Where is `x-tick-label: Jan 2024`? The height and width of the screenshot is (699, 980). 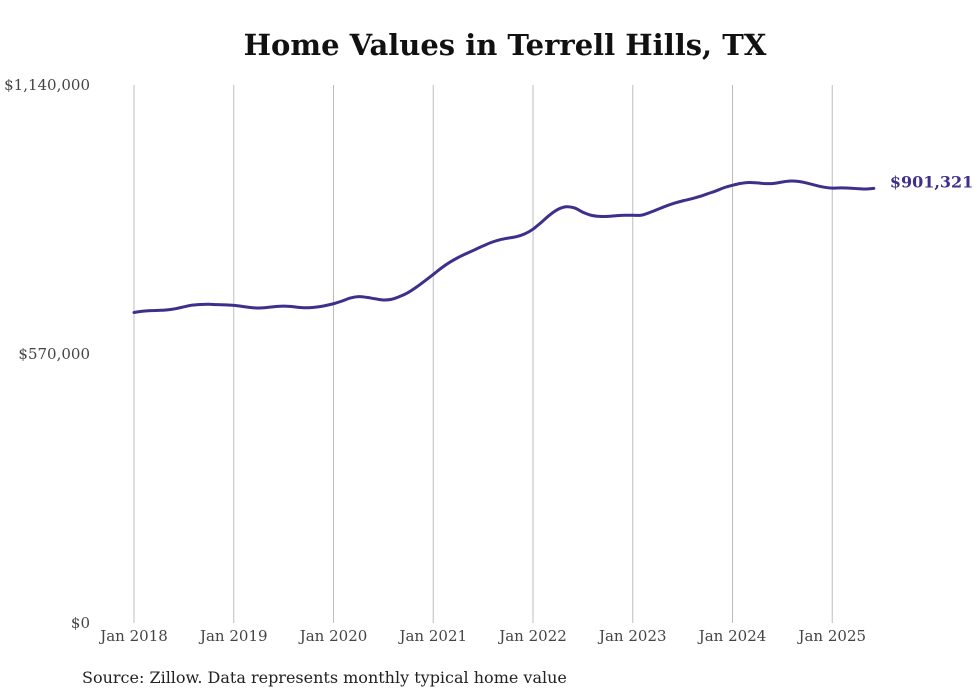
x-tick-label: Jan 2024 is located at coordinates (732, 636).